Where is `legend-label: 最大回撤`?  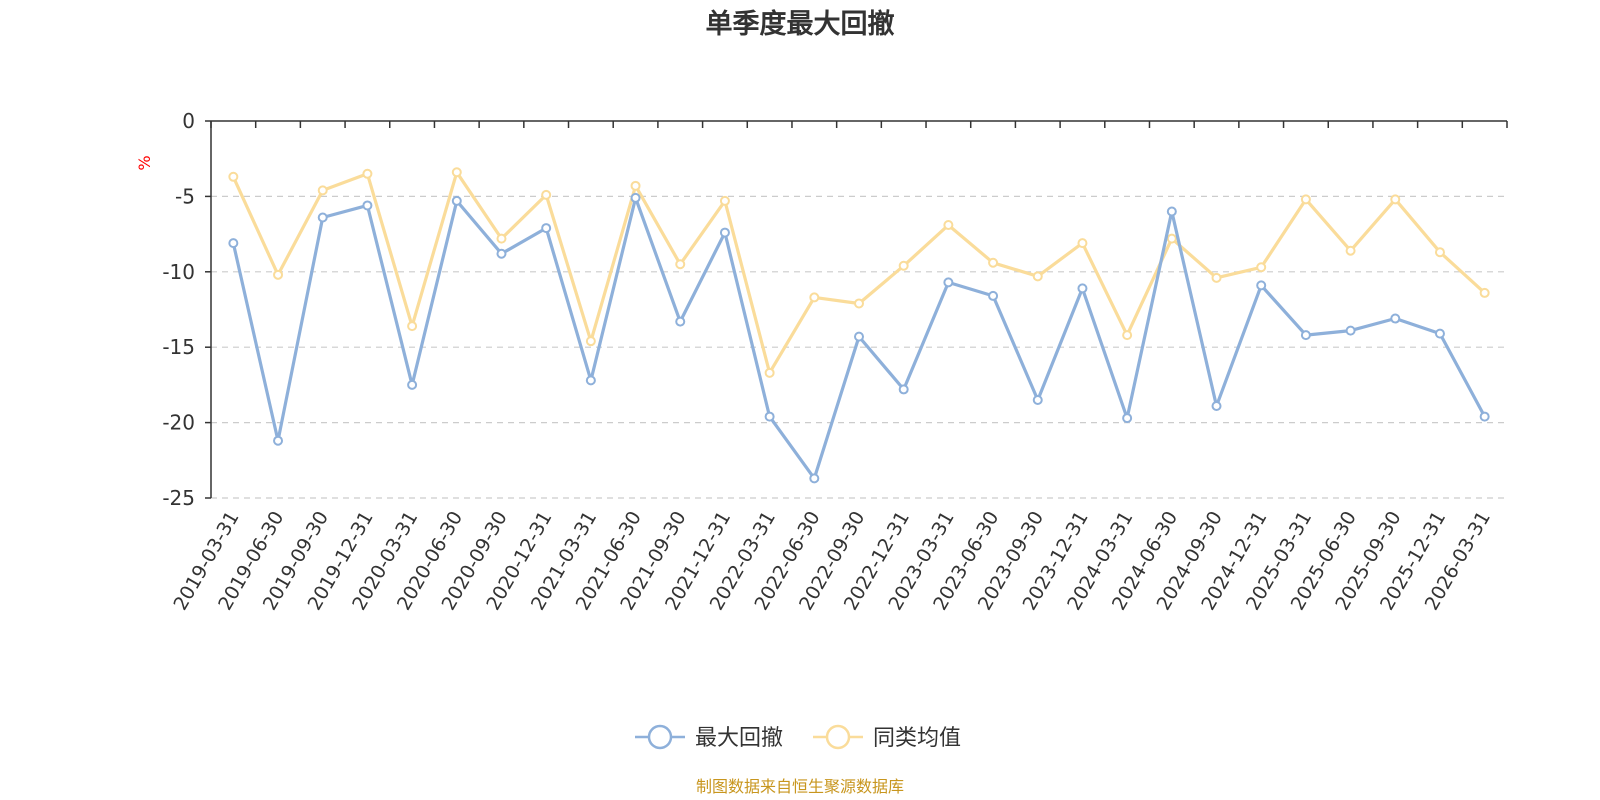 legend-label: 最大回撤 is located at coordinates (739, 738).